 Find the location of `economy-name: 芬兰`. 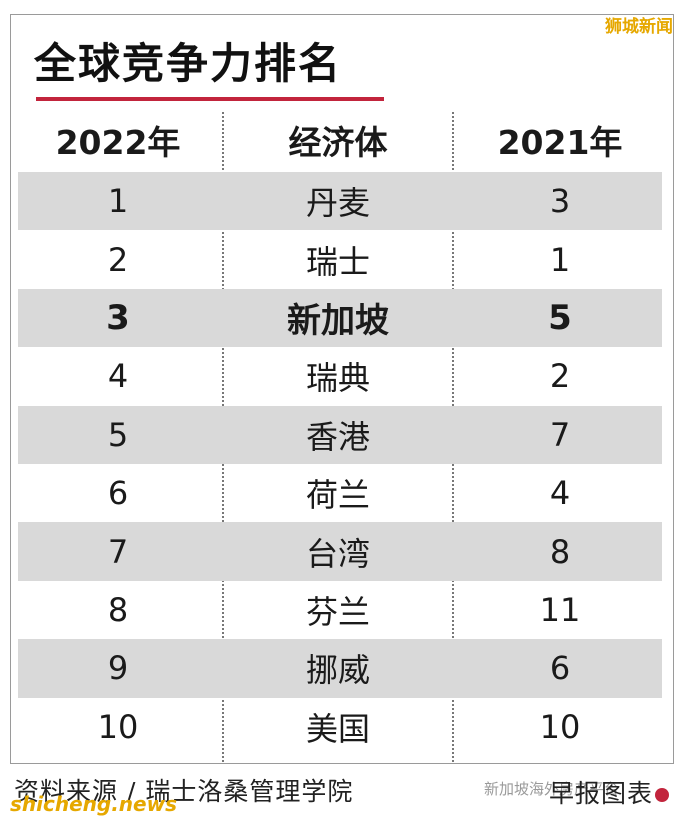

economy-name: 芬兰 is located at coordinates (337, 611).